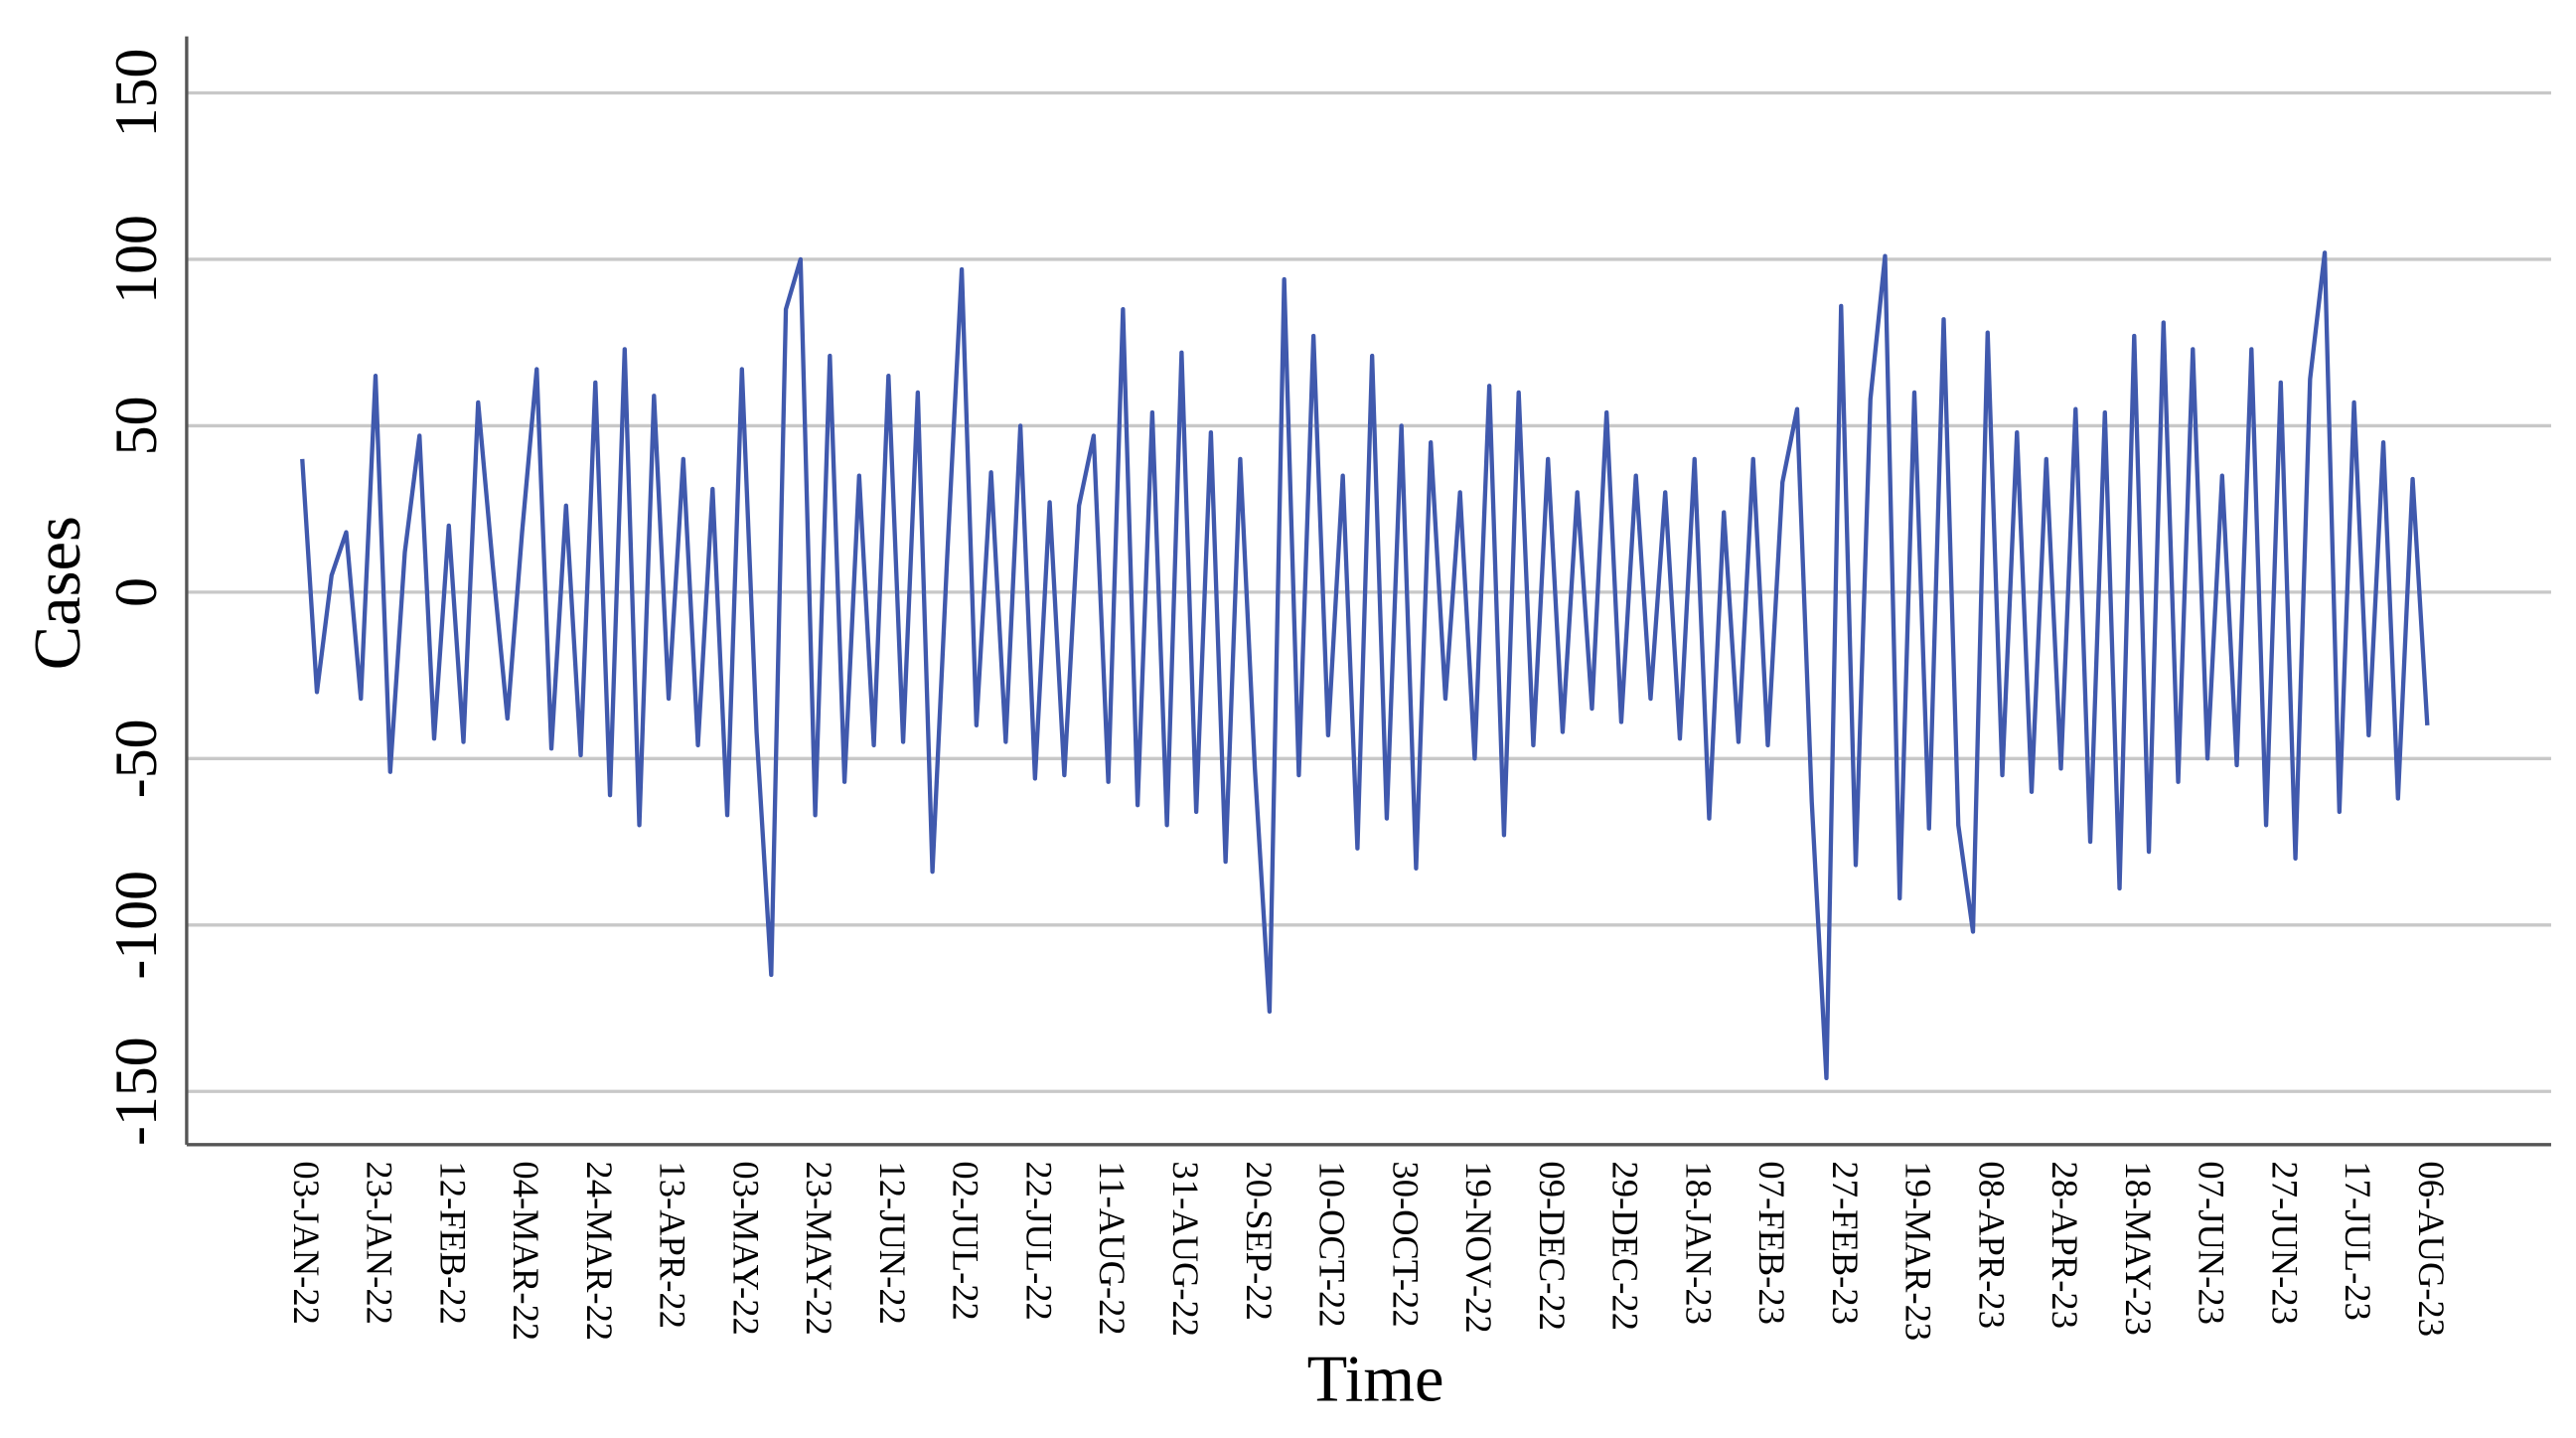 The width and height of the screenshot is (2576, 1438). What do you see at coordinates (2065, 1245) in the screenshot?
I see `x-tick-label: 28-APR-23` at bounding box center [2065, 1245].